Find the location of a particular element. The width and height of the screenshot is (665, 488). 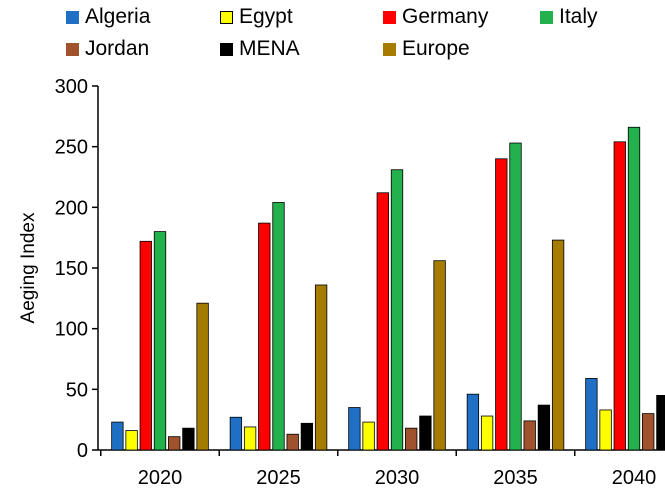

y-tick-label: 0 is located at coordinates (82, 451).